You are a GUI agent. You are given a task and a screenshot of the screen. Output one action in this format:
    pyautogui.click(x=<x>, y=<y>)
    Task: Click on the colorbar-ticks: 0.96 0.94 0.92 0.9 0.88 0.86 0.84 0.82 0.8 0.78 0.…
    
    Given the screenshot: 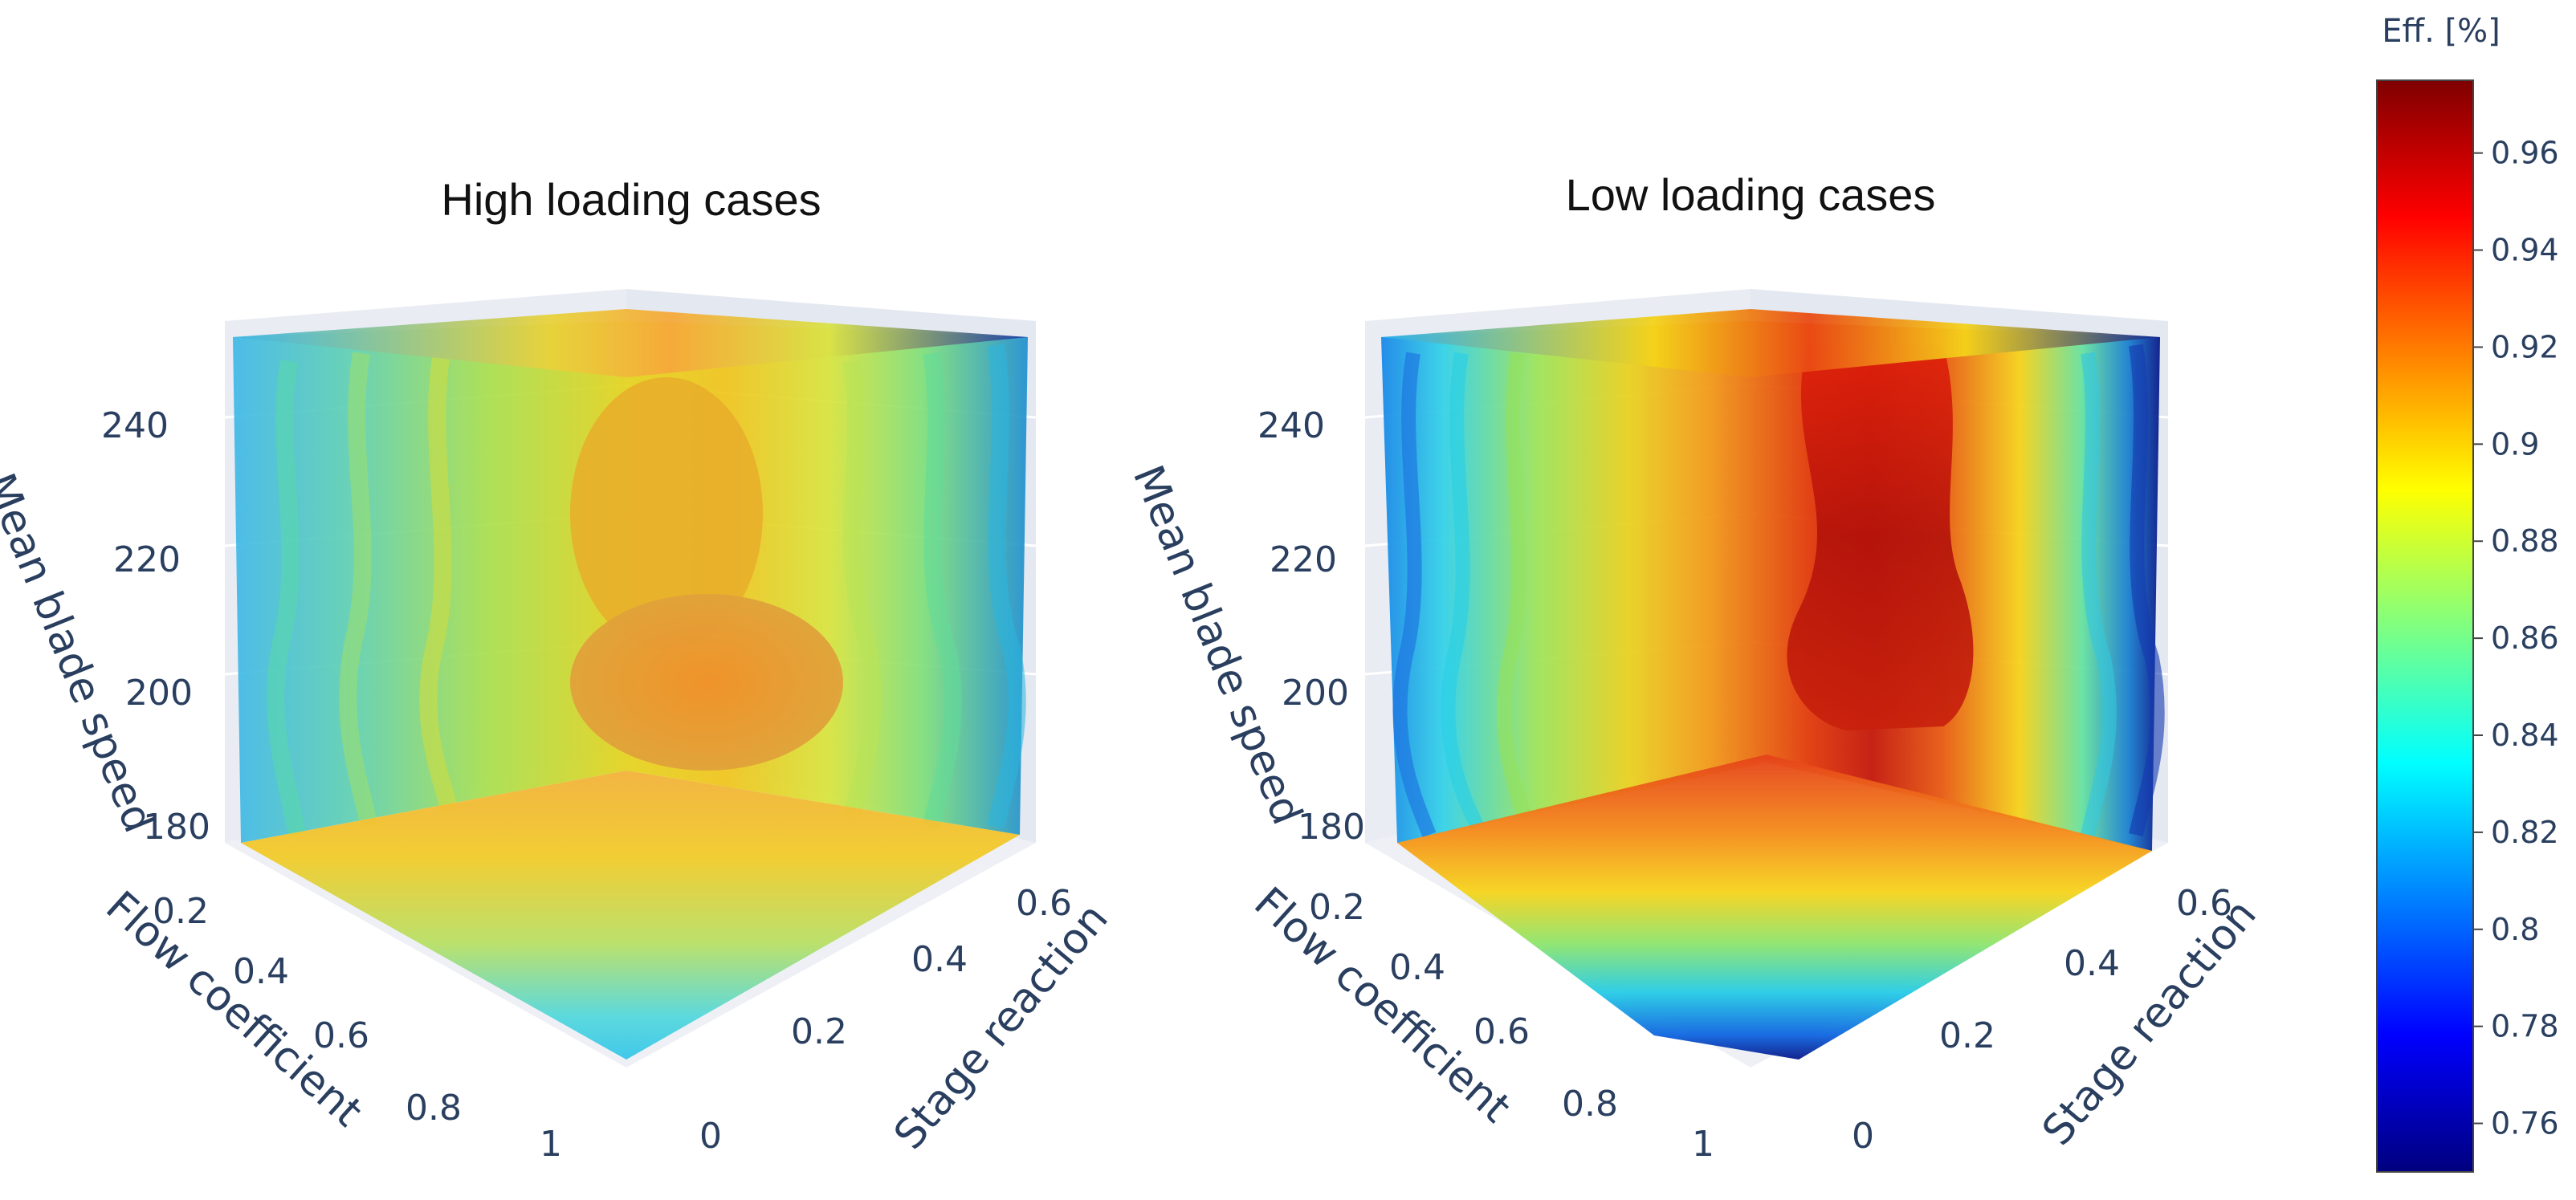 What is the action you would take?
    pyautogui.click(x=2516, y=639)
    